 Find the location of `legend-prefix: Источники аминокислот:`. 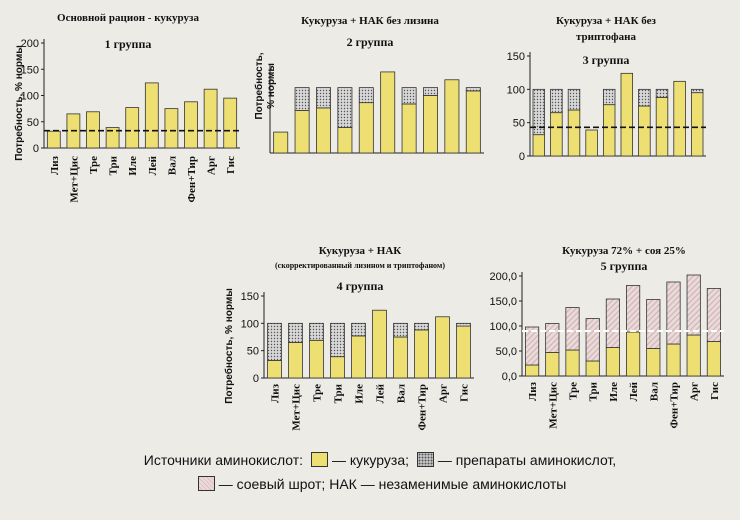

legend-prefix: Источники аминокислот: is located at coordinates (223, 460).